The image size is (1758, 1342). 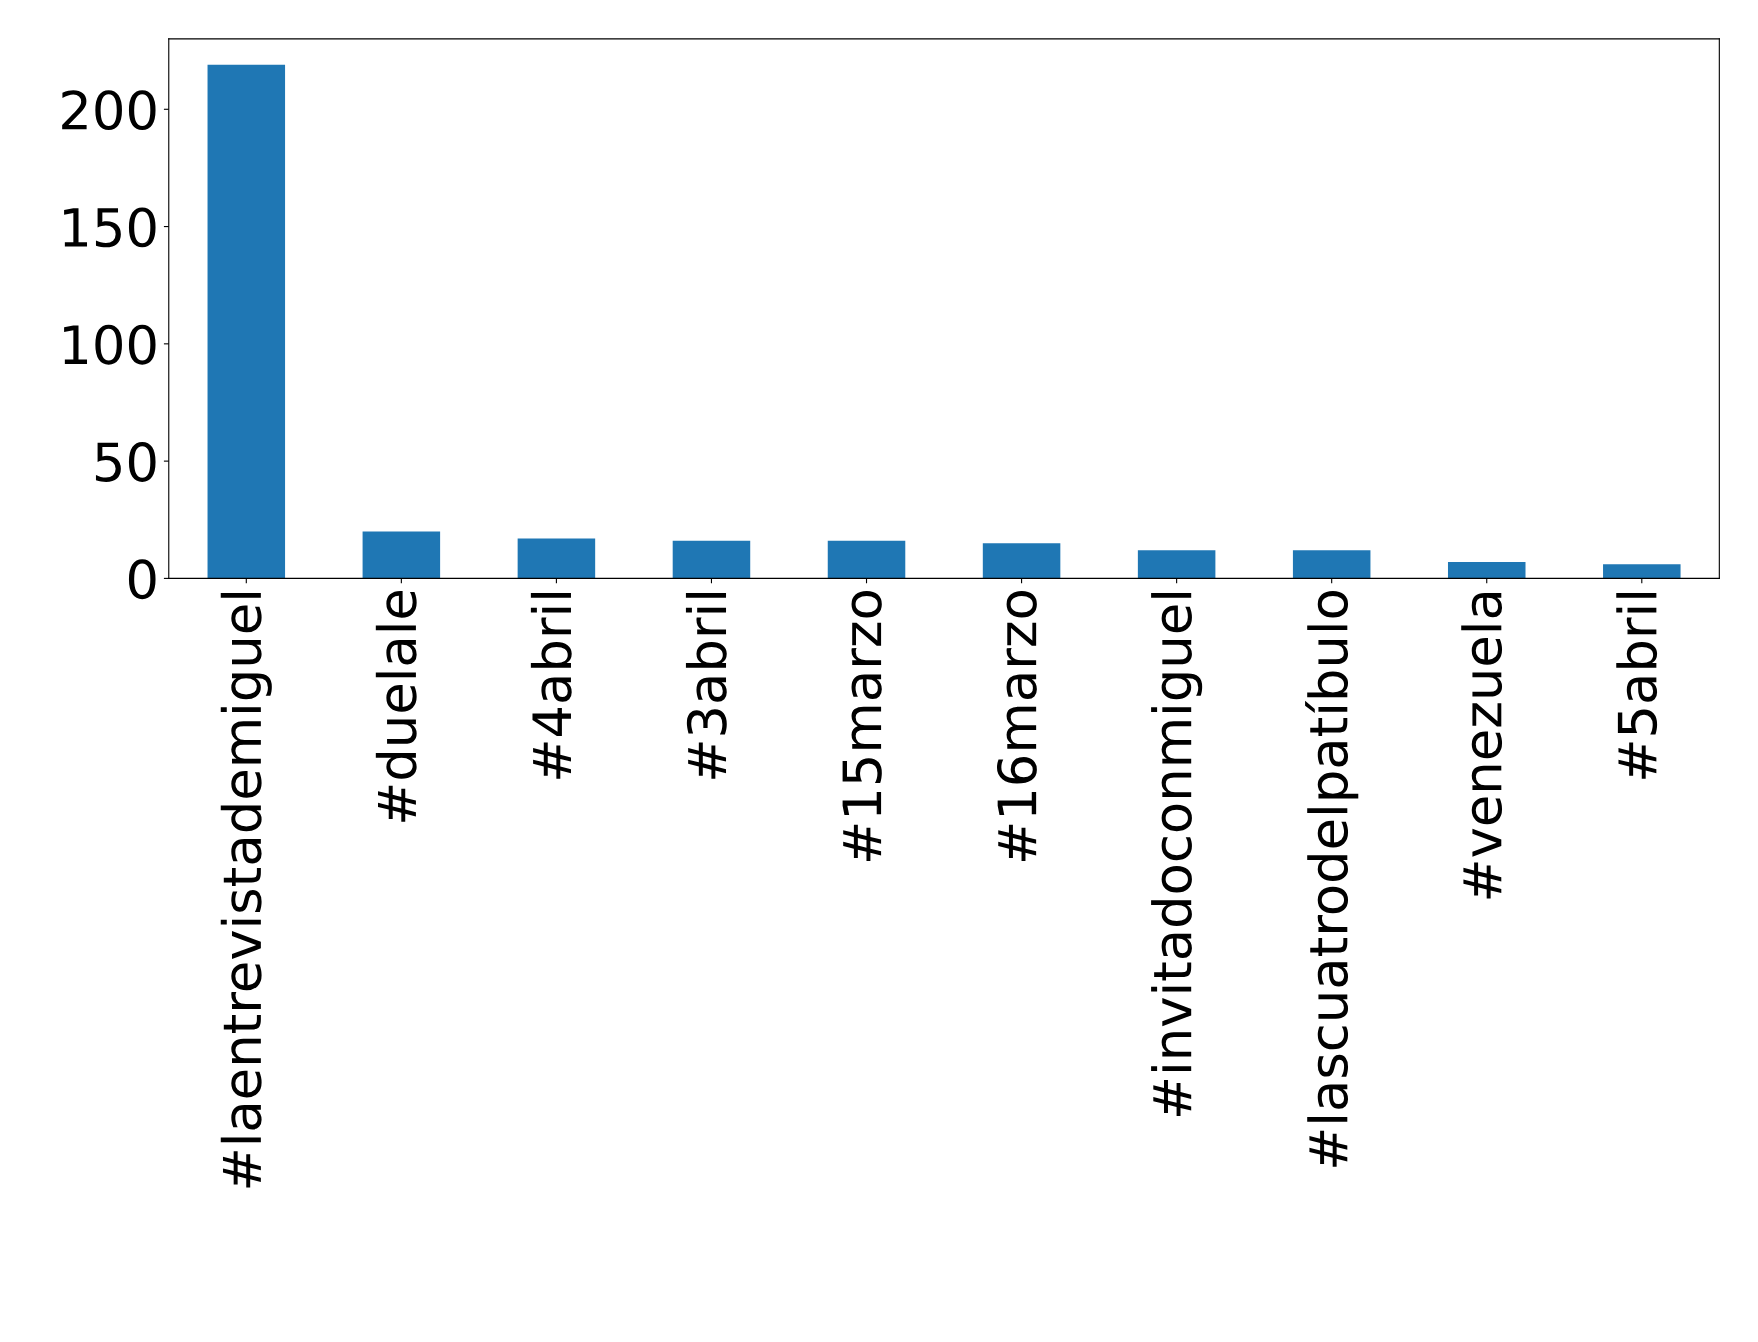 What do you see at coordinates (1482, 745) in the screenshot?
I see `x-tick-label: #venezuela` at bounding box center [1482, 745].